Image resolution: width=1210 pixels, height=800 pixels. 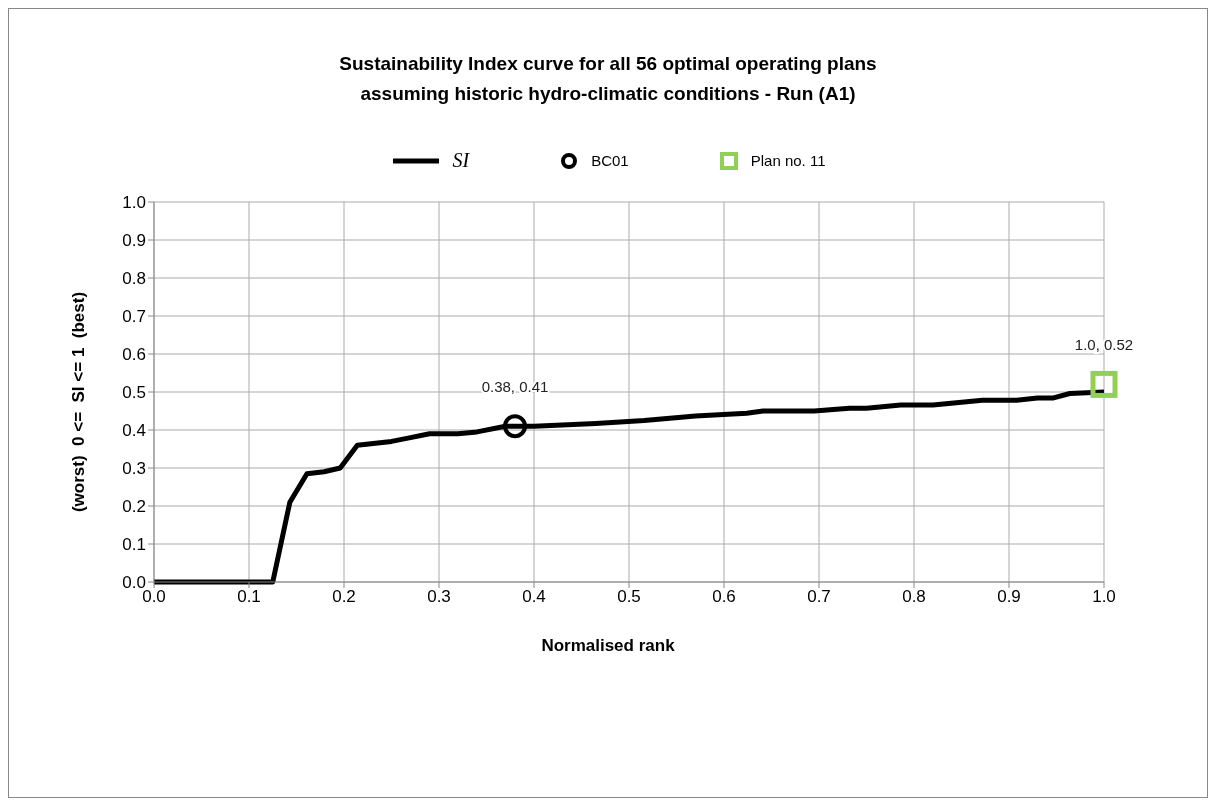 I want to click on y-tick-label: 0.6, so click(x=134, y=355).